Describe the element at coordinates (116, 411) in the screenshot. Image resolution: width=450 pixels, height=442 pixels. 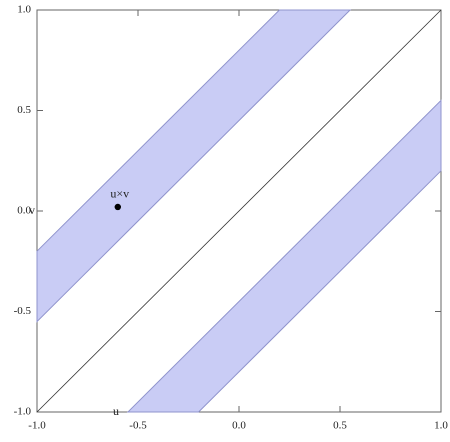
I see `annotation: u` at that location.